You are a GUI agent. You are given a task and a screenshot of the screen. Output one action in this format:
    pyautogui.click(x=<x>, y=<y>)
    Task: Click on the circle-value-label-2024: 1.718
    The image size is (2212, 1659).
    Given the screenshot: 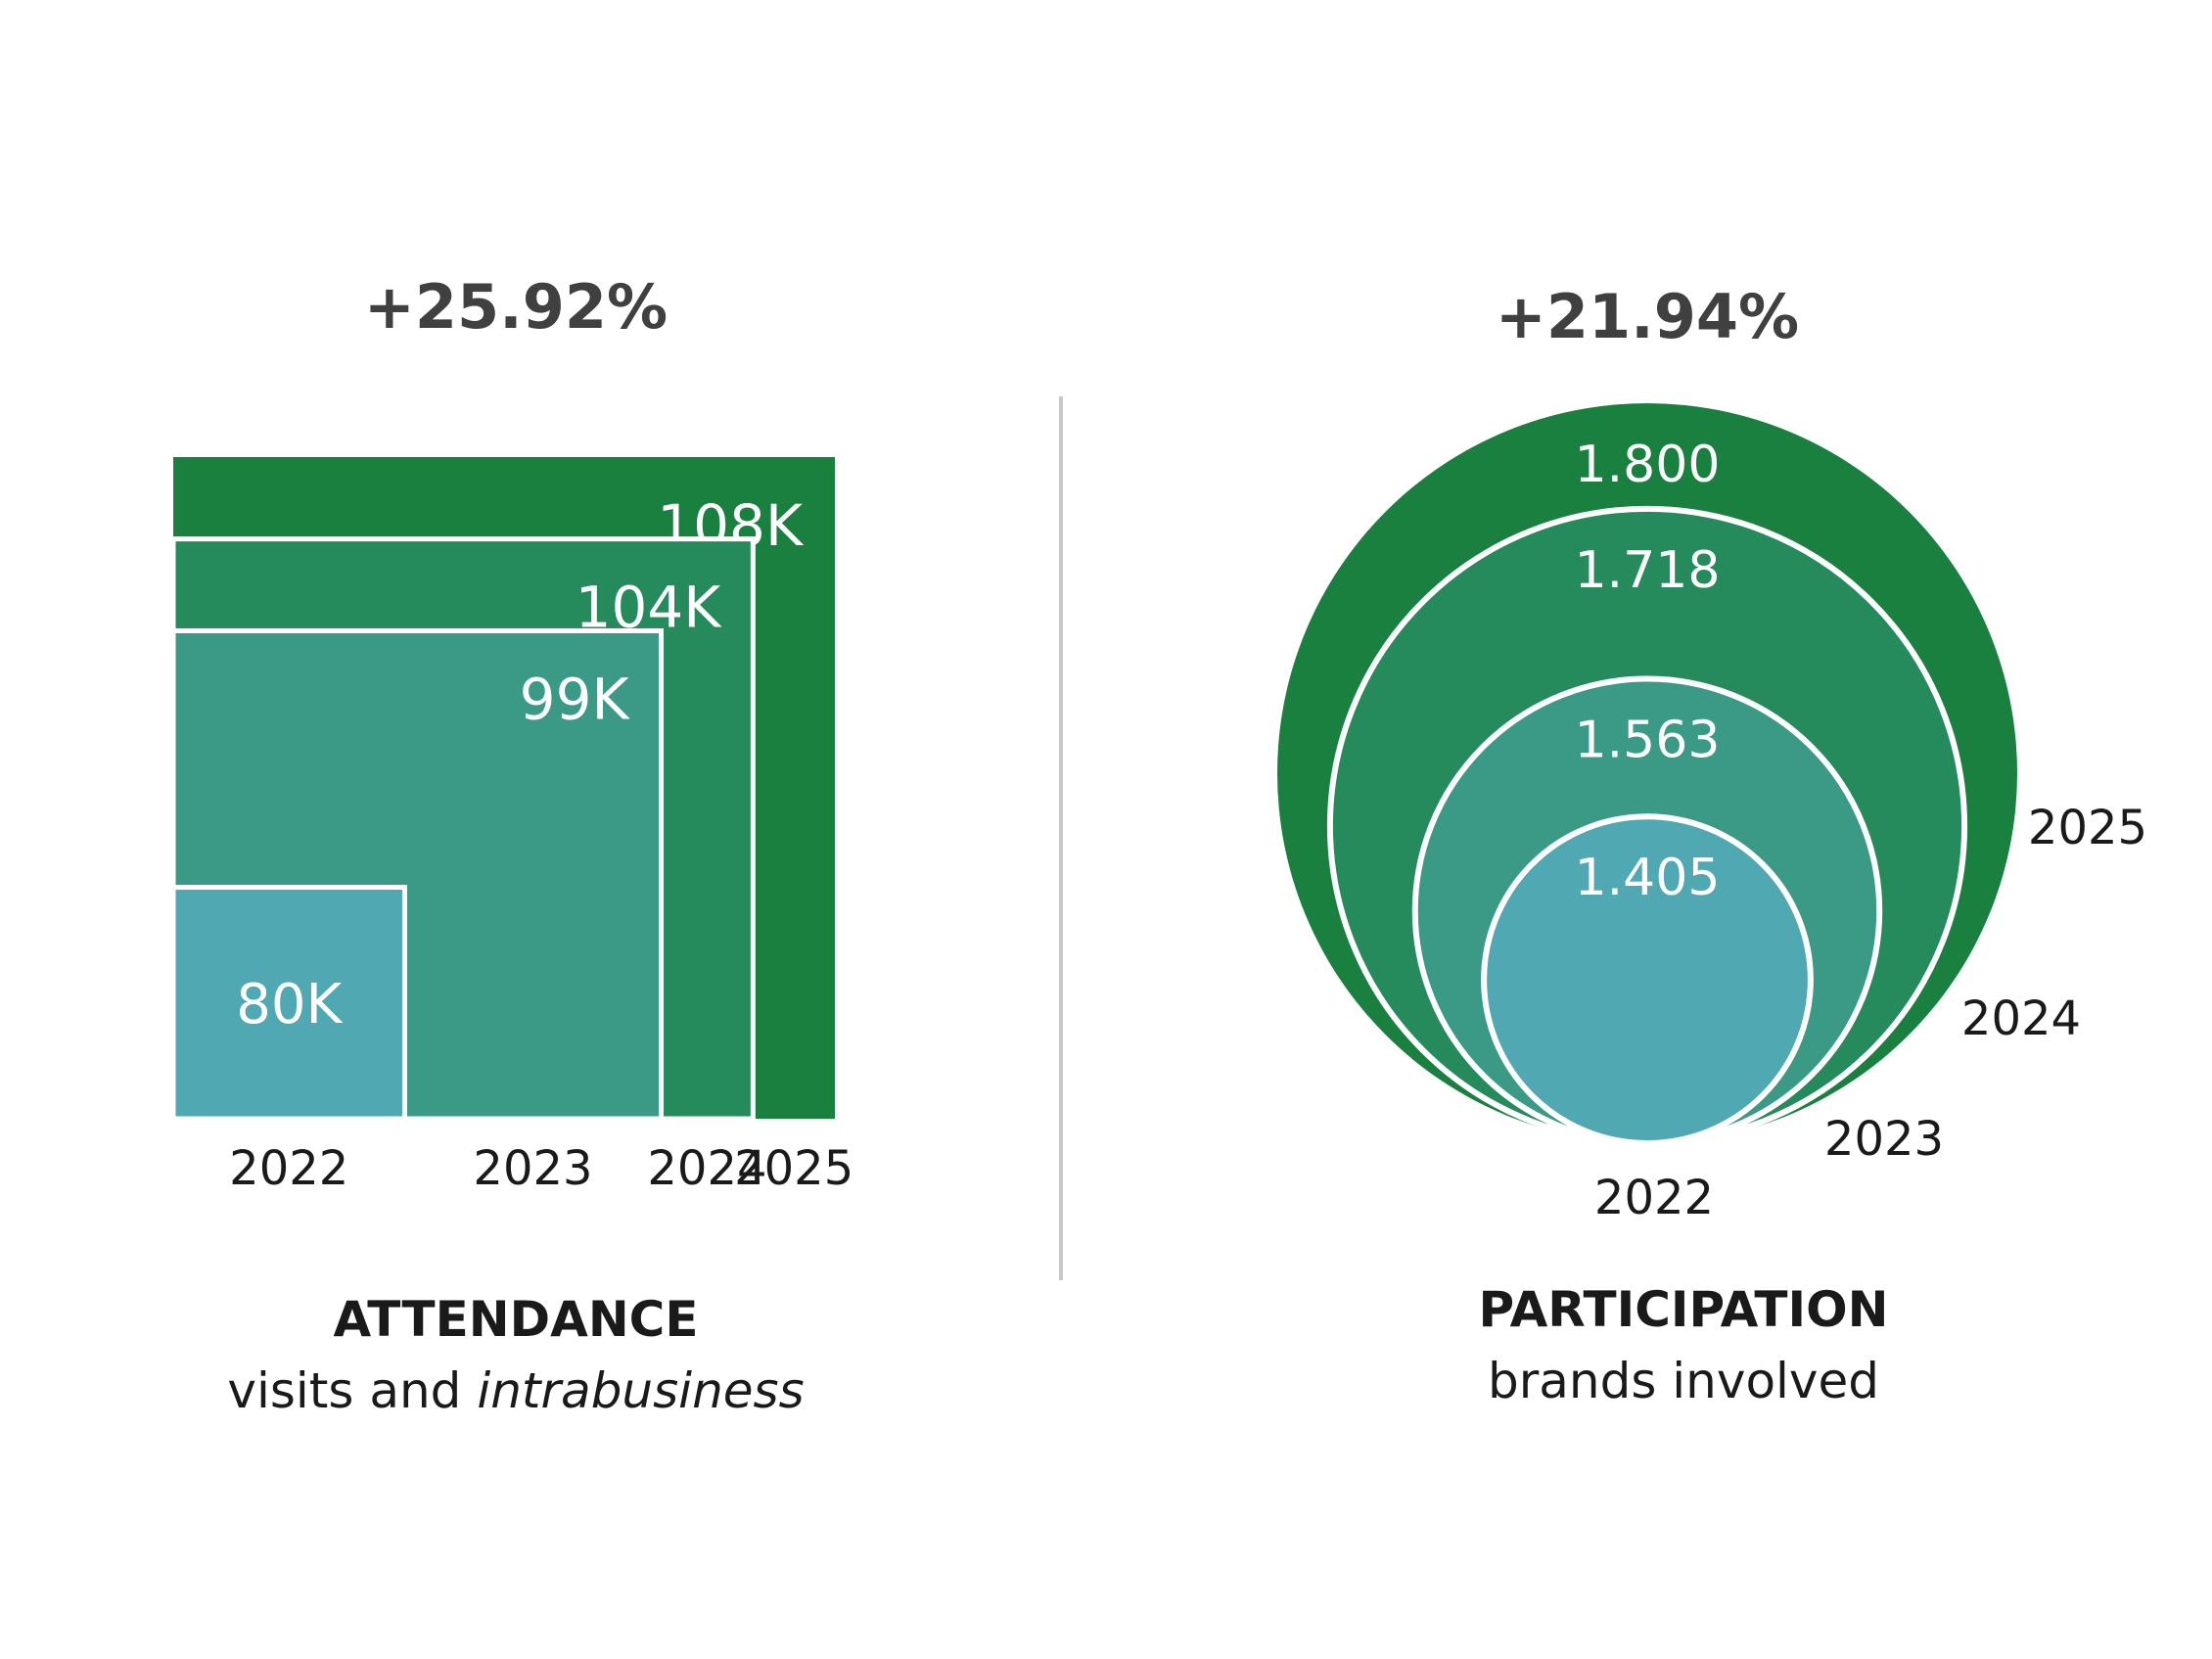 What is the action you would take?
    pyautogui.click(x=1648, y=570)
    